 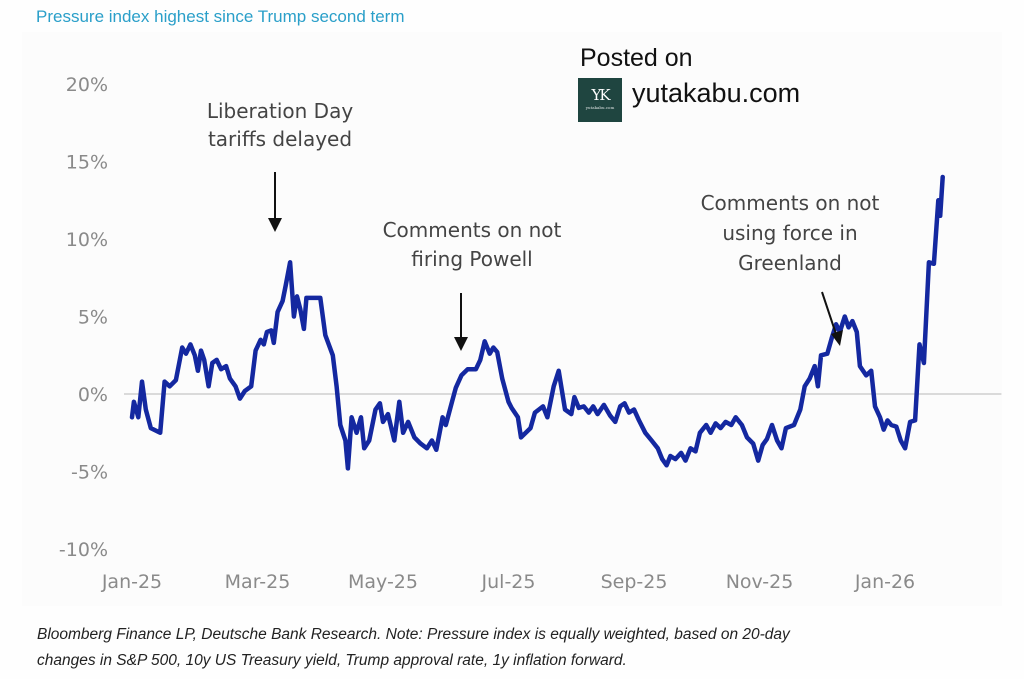 I want to click on watermark-posted-on: Posted on, so click(x=636, y=58).